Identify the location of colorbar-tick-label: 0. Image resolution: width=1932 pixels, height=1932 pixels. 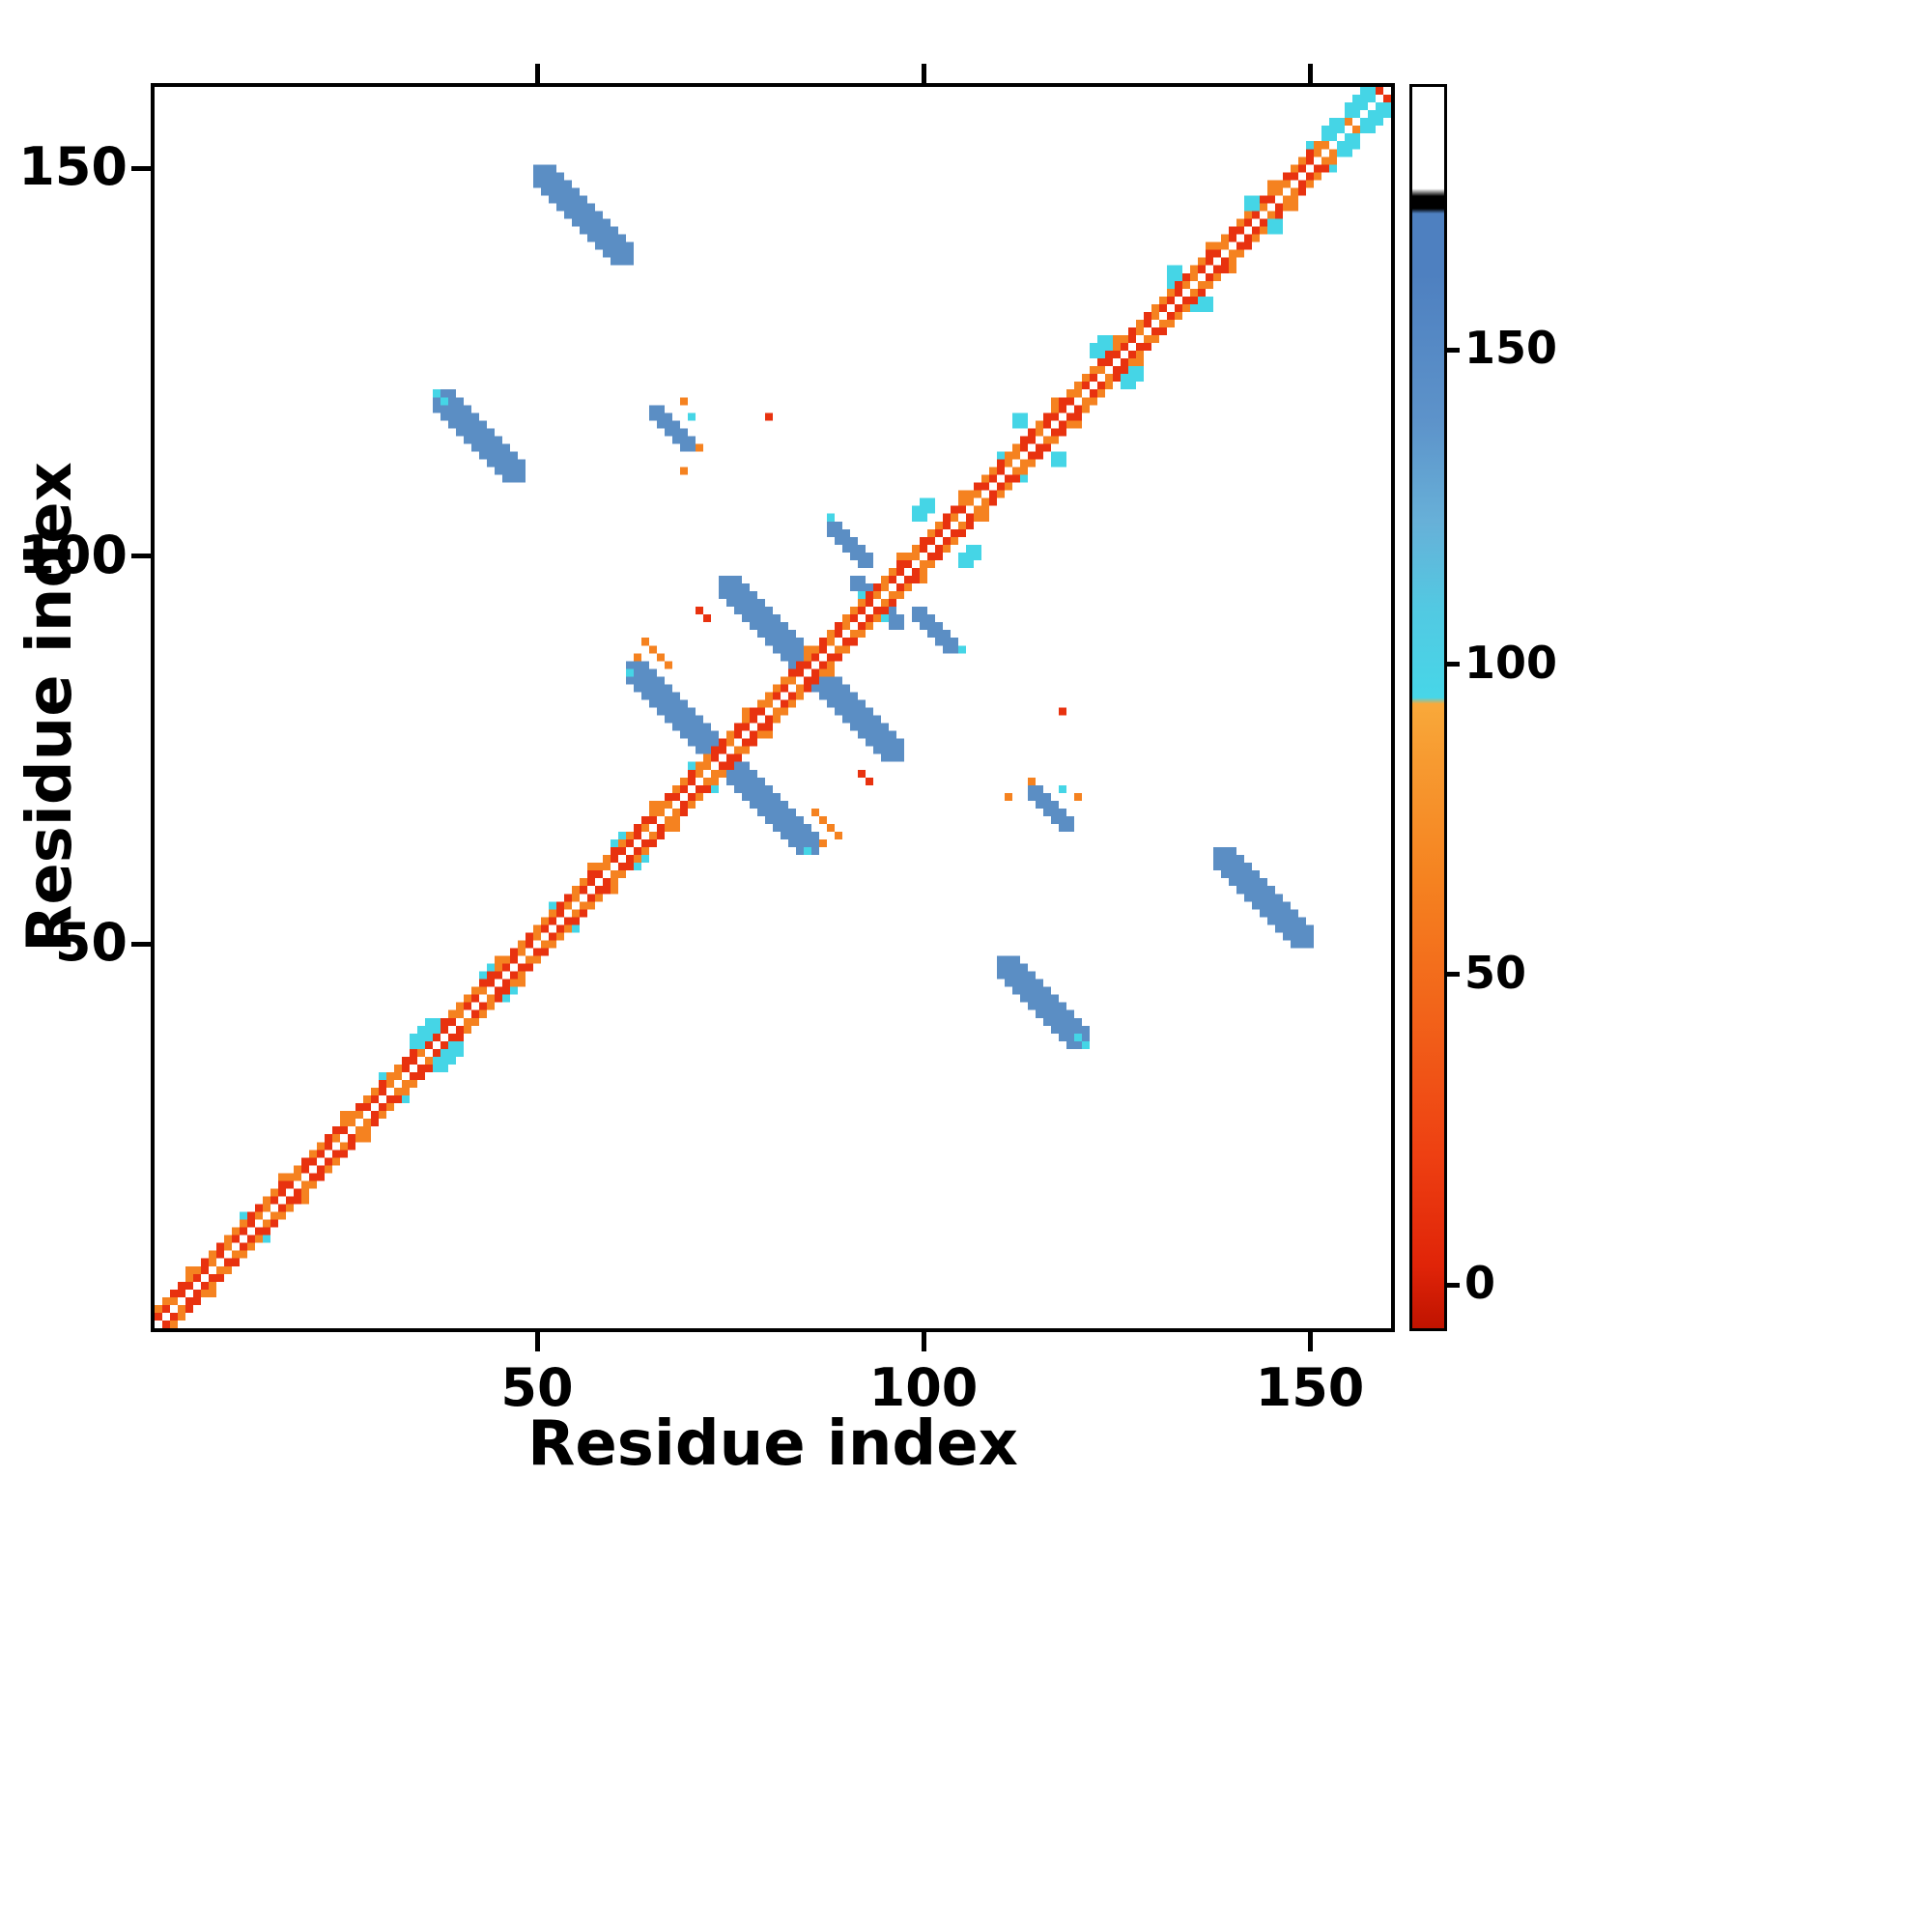
(1480, 1283).